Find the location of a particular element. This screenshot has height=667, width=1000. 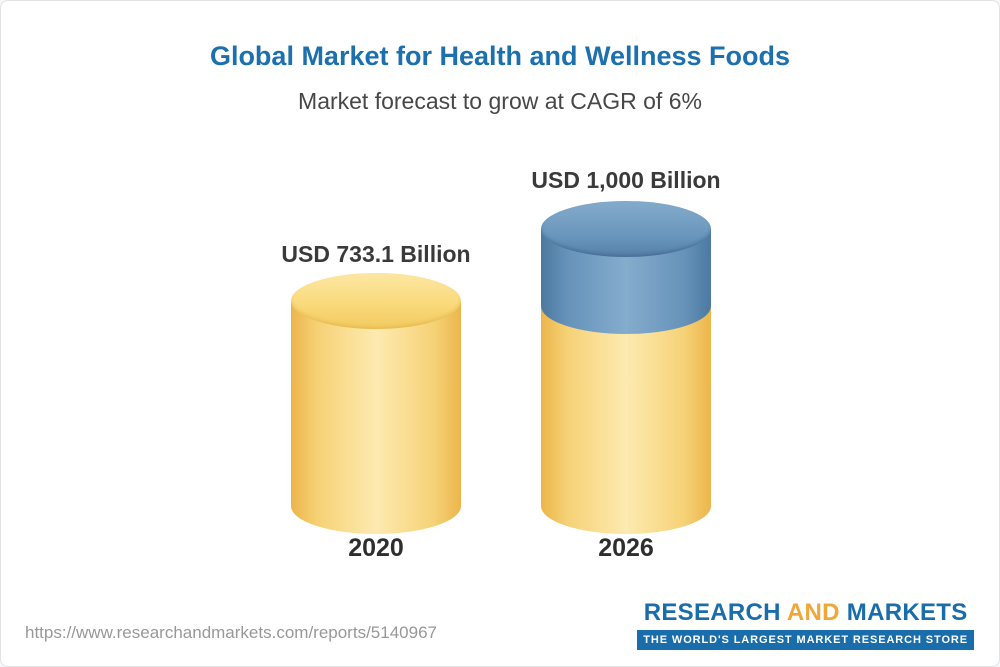

logo-word-research: RESEARCH is located at coordinates (712, 612).